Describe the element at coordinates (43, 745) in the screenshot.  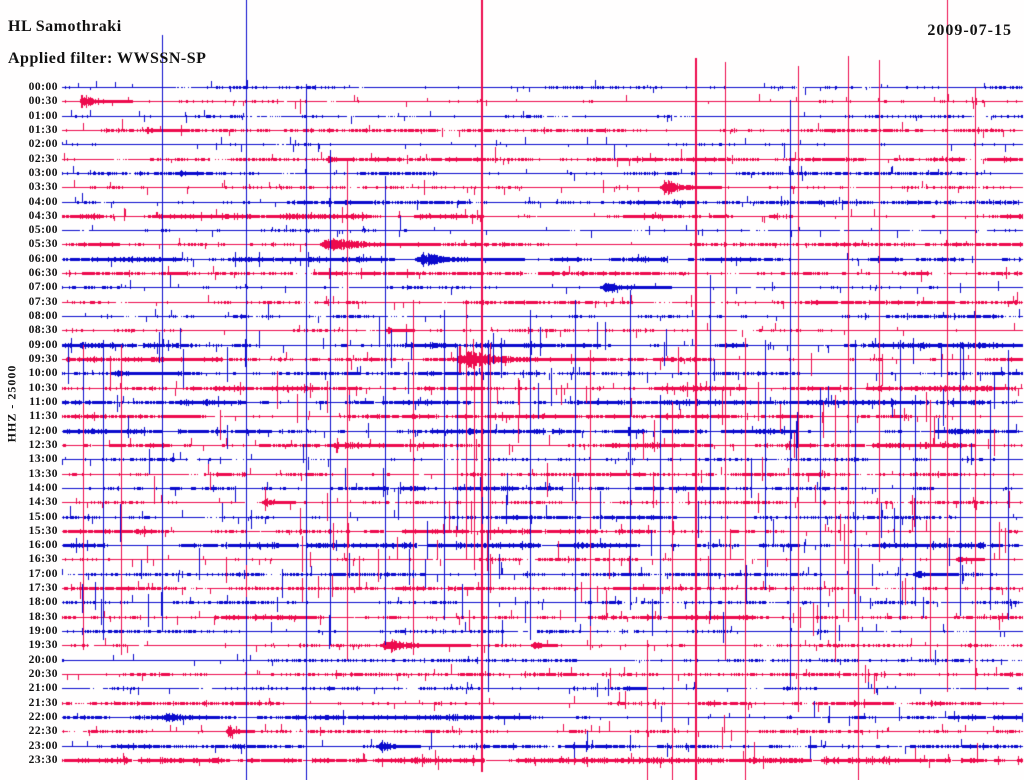
I see `time-label-2300: 23:00` at that location.